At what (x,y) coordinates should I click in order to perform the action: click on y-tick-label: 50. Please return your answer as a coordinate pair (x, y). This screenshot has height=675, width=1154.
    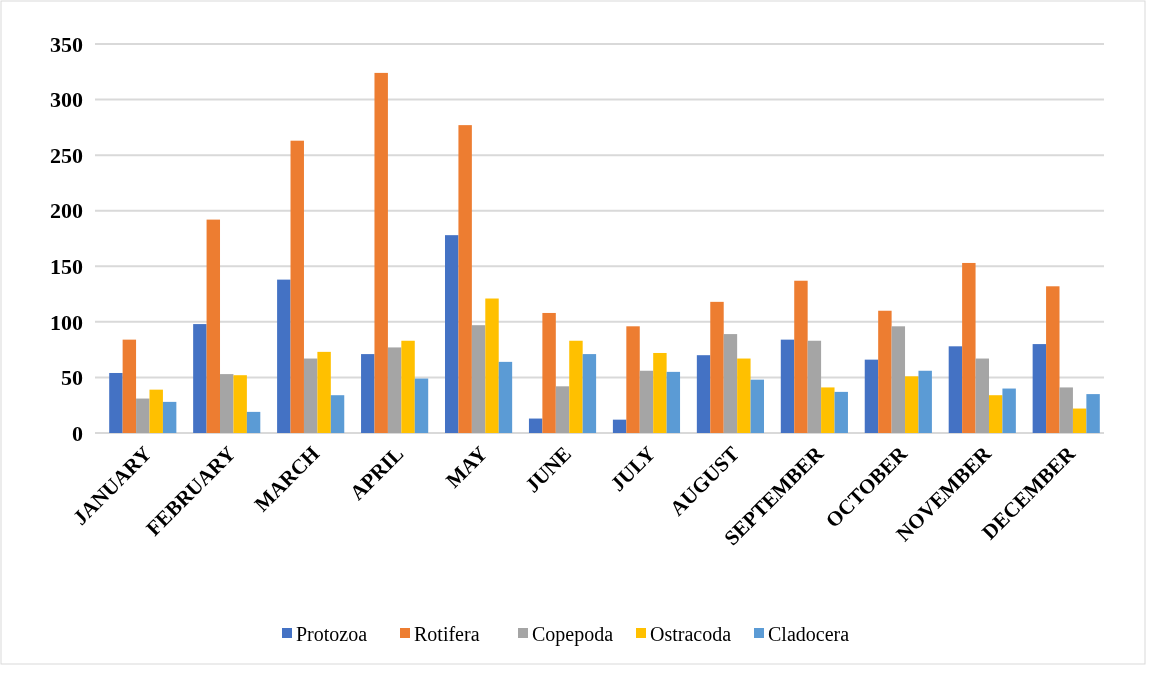
    Looking at the image, I should click on (72, 378).